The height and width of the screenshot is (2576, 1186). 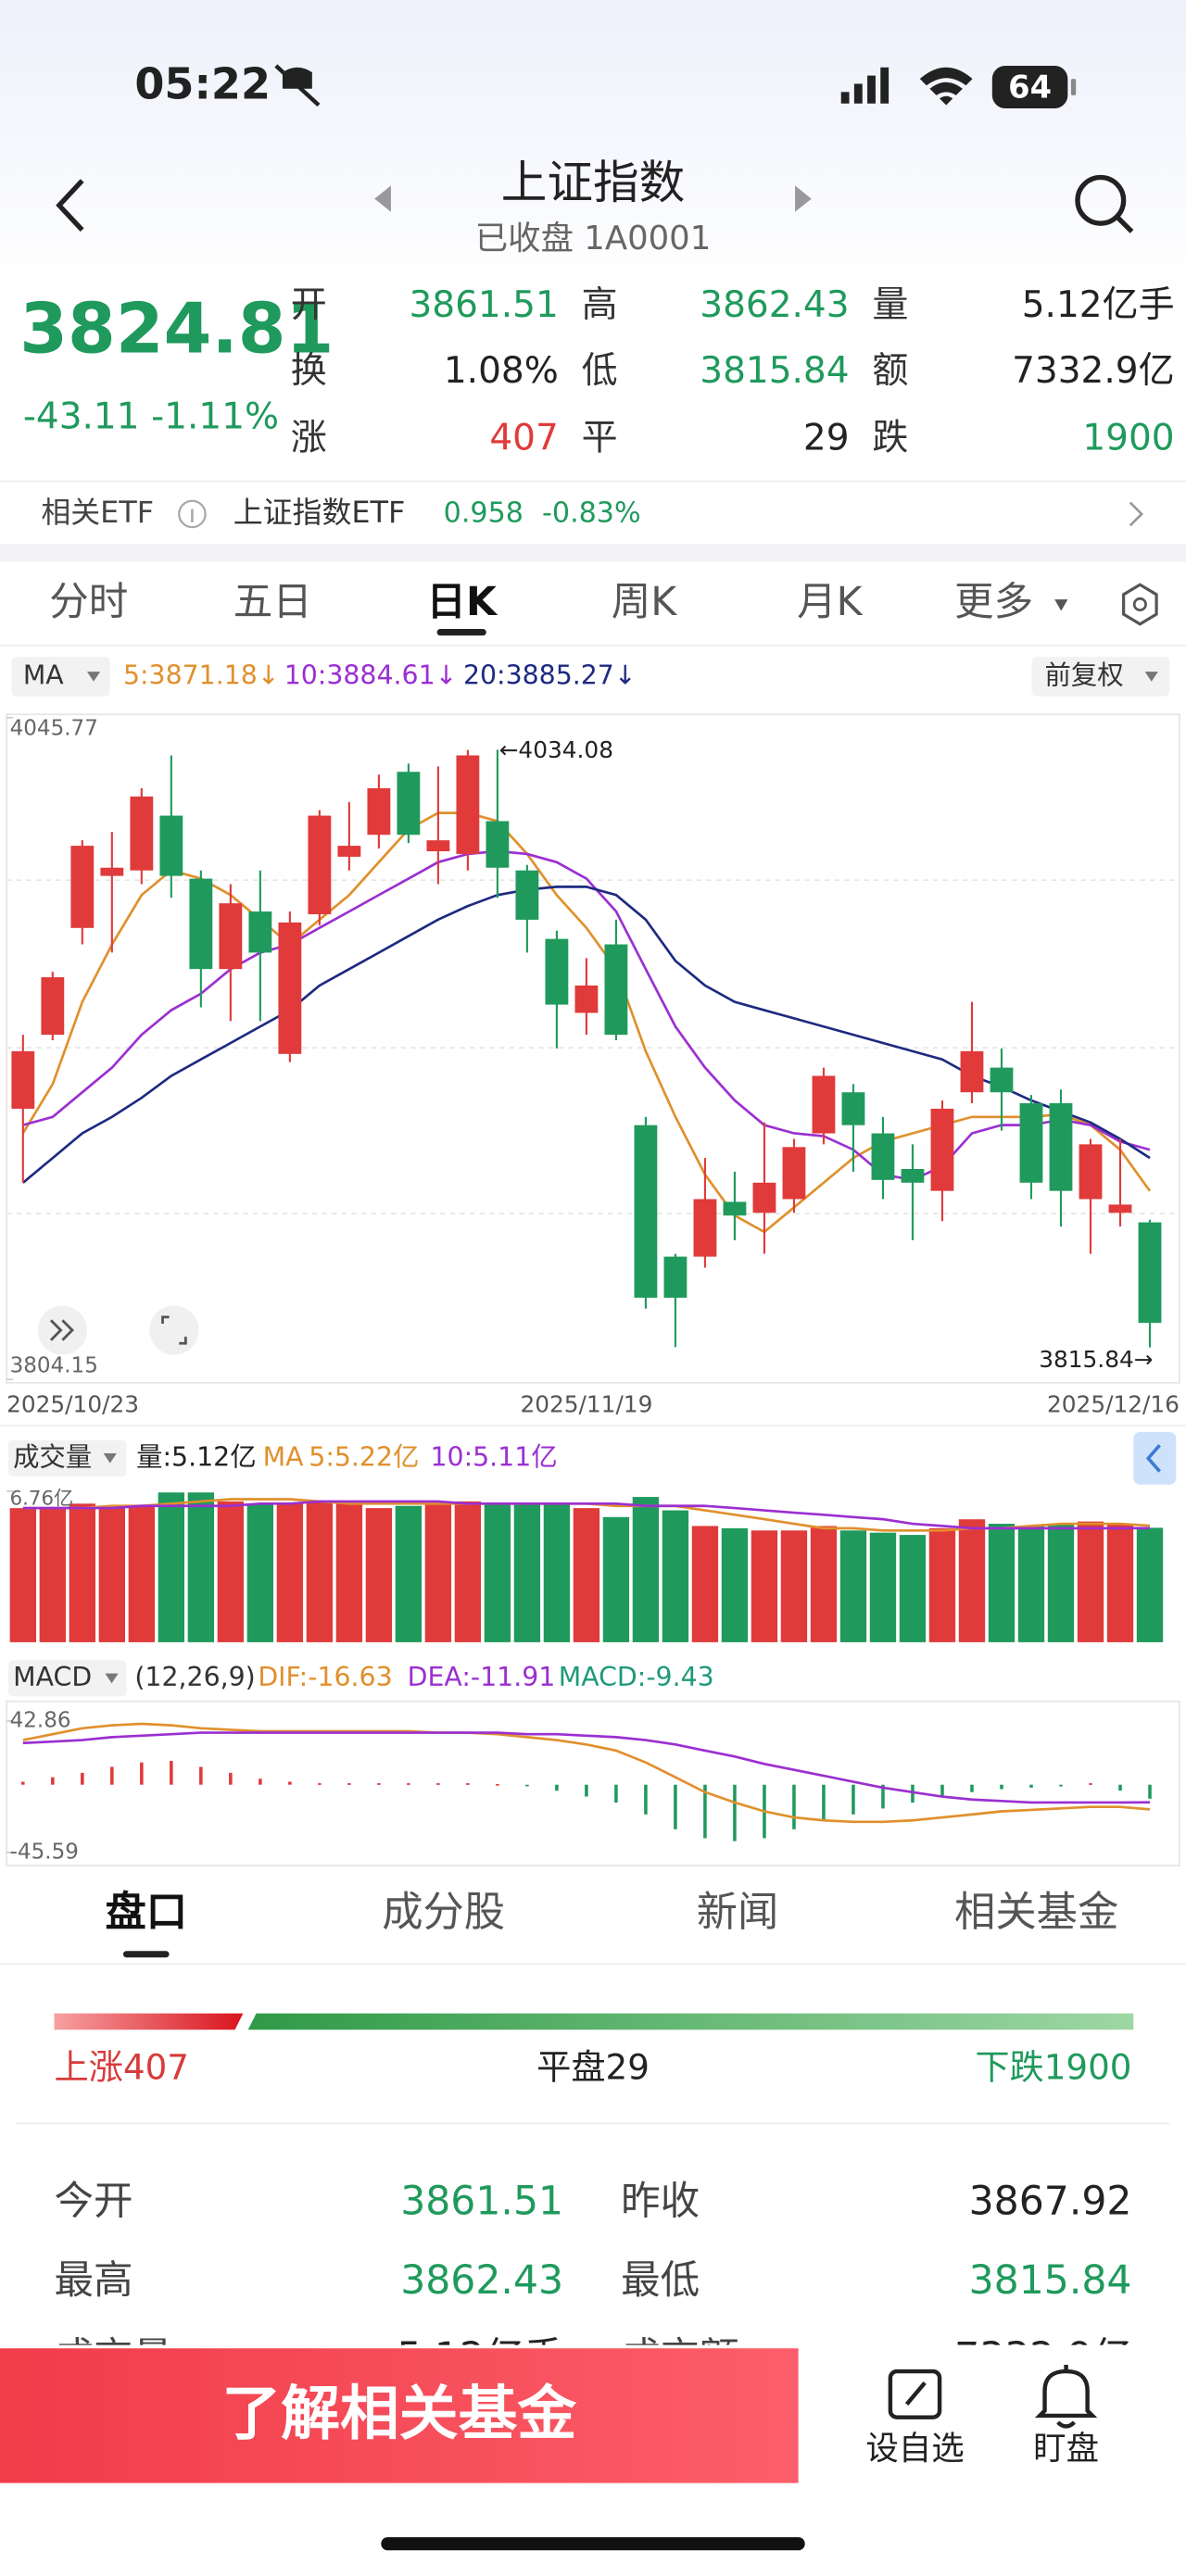 I want to click on breadth-down: 下跌1900, so click(x=1053, y=2066).